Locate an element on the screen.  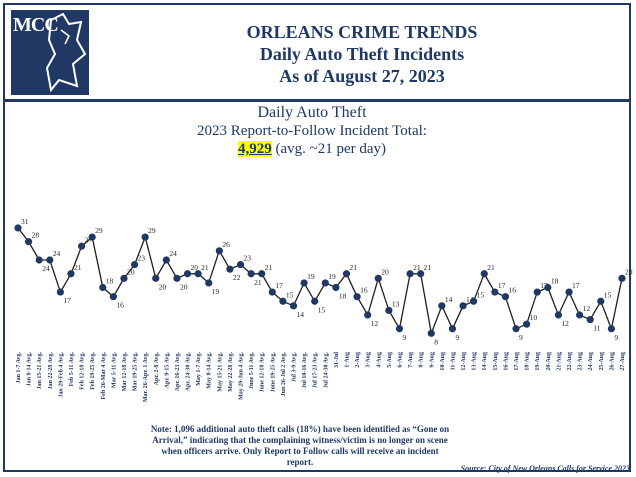
x-tick-label: June 5-11 Avg. is located at coordinates (252, 371).